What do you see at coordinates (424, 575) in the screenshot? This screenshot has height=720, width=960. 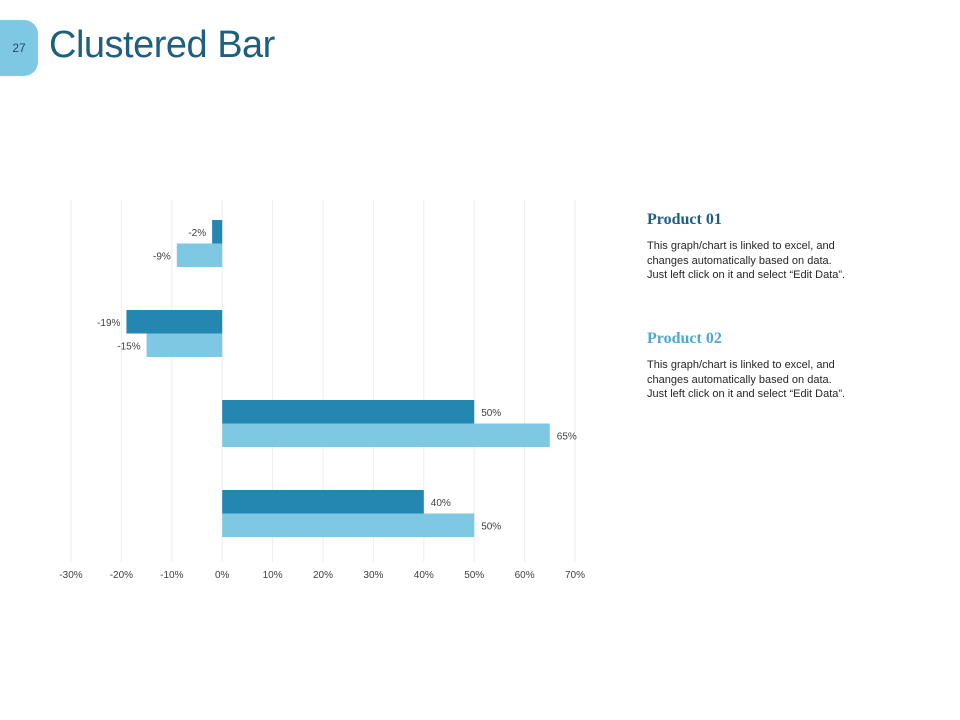 I see `x-tick-label: 40%` at bounding box center [424, 575].